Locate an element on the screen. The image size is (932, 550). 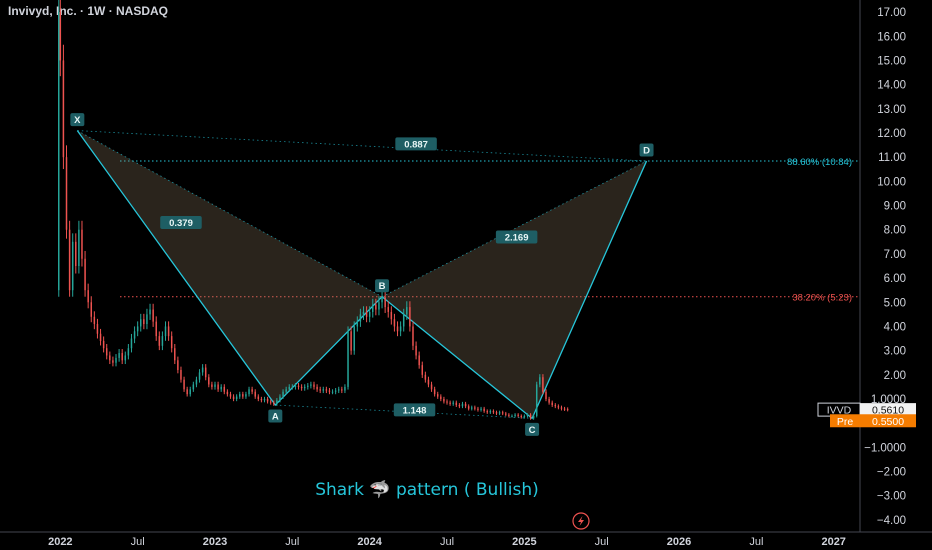
lightning-icon is located at coordinates (581, 521).